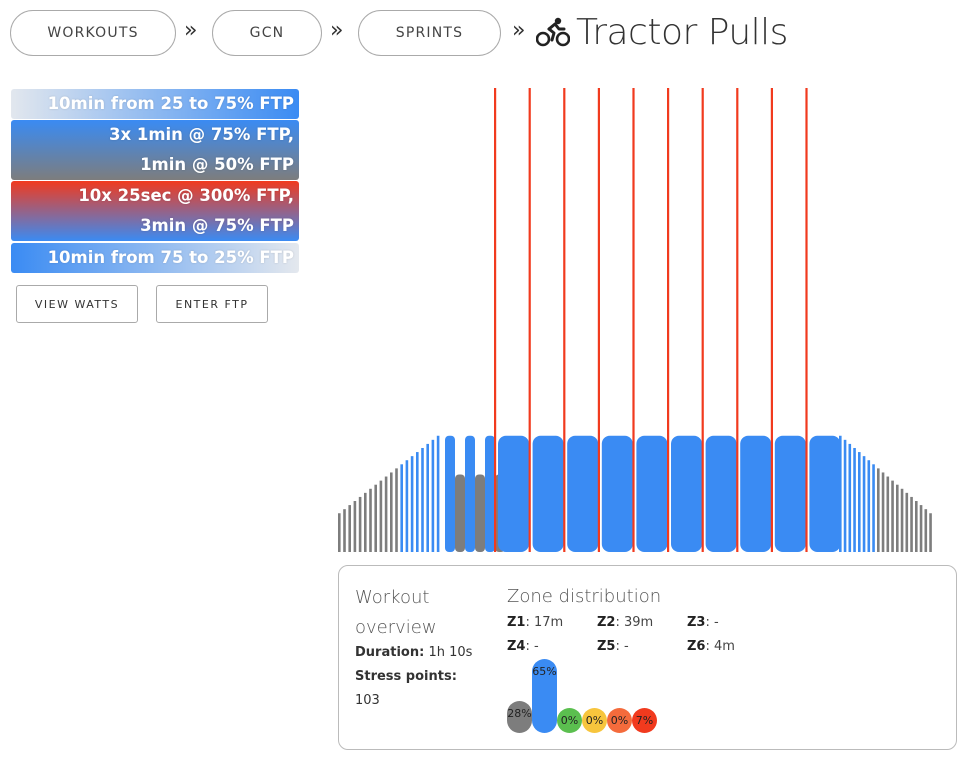 This screenshot has width=975, height=759. Describe the element at coordinates (396, 612) in the screenshot. I see `overview-heading: Workout overview` at that location.